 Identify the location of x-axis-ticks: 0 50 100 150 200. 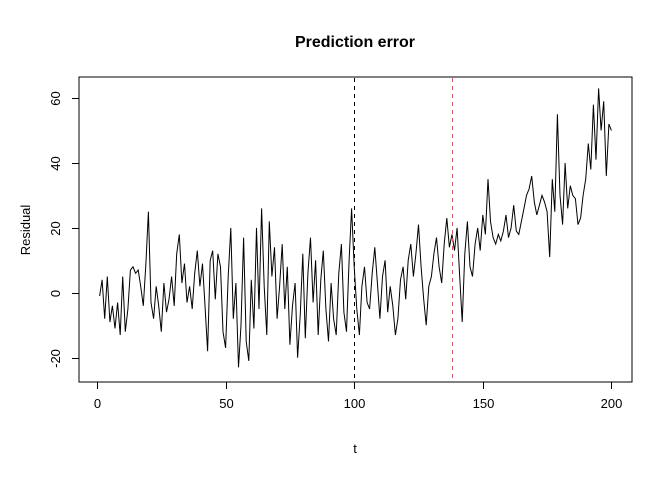
(358, 396).